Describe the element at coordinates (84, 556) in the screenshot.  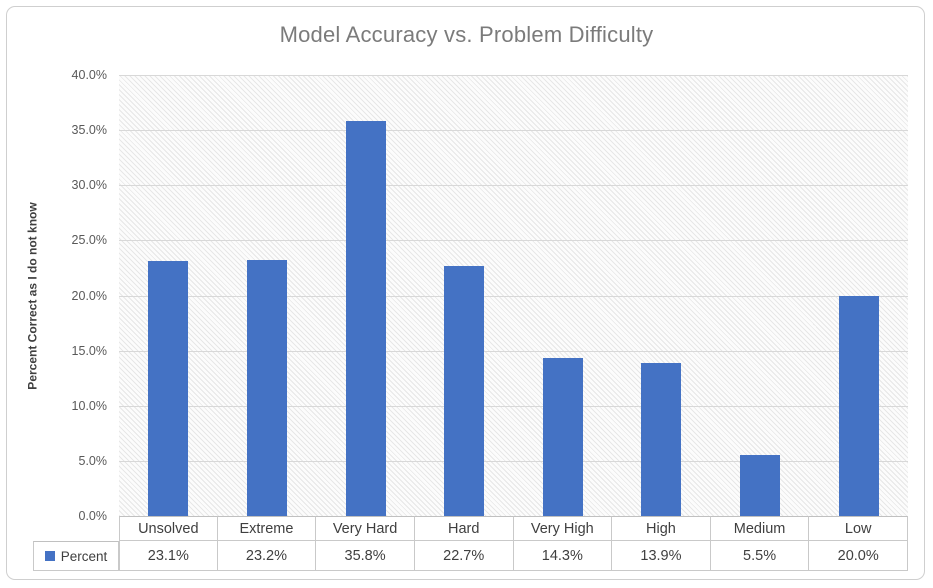
I see `legend-label: Percent` at that location.